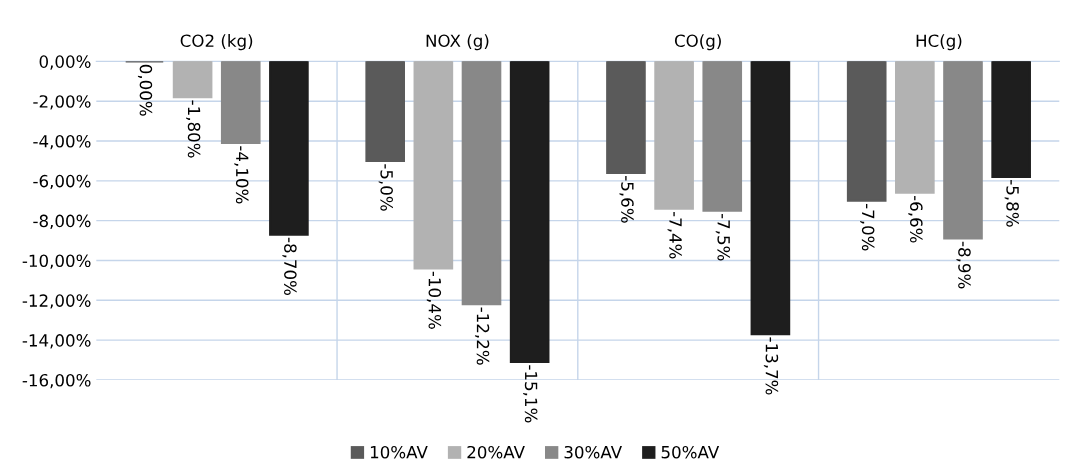 The height and width of the screenshot is (472, 1070). Describe the element at coordinates (690, 452) in the screenshot. I see `legend-label: 50%AV` at that location.